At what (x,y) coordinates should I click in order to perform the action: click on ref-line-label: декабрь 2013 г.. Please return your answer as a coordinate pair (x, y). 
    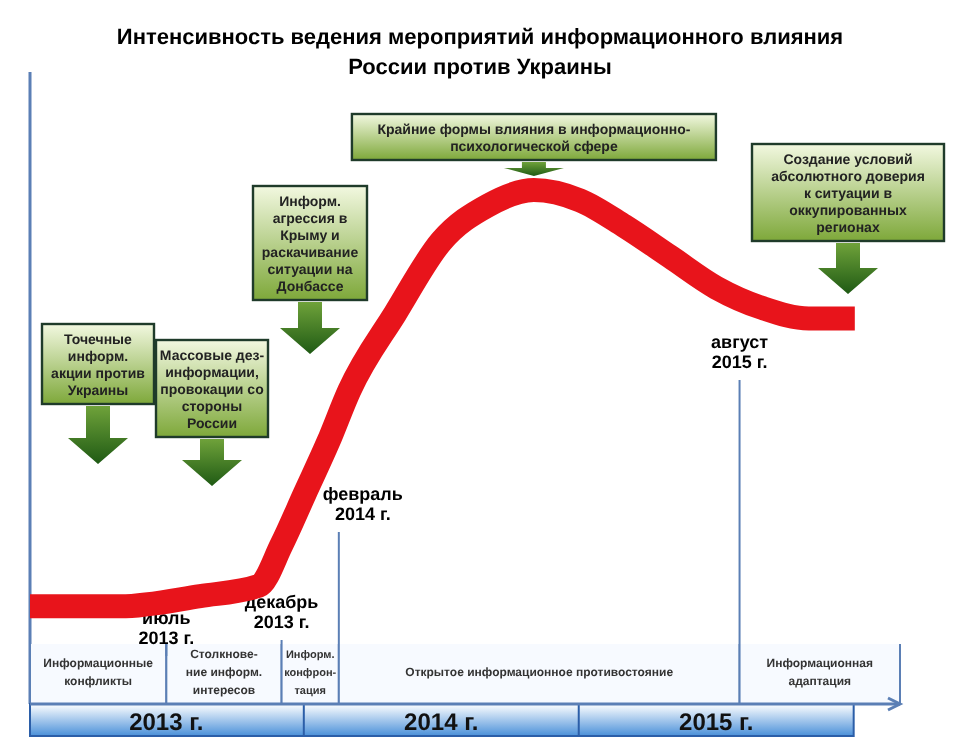
    Looking at the image, I should click on (282, 612).